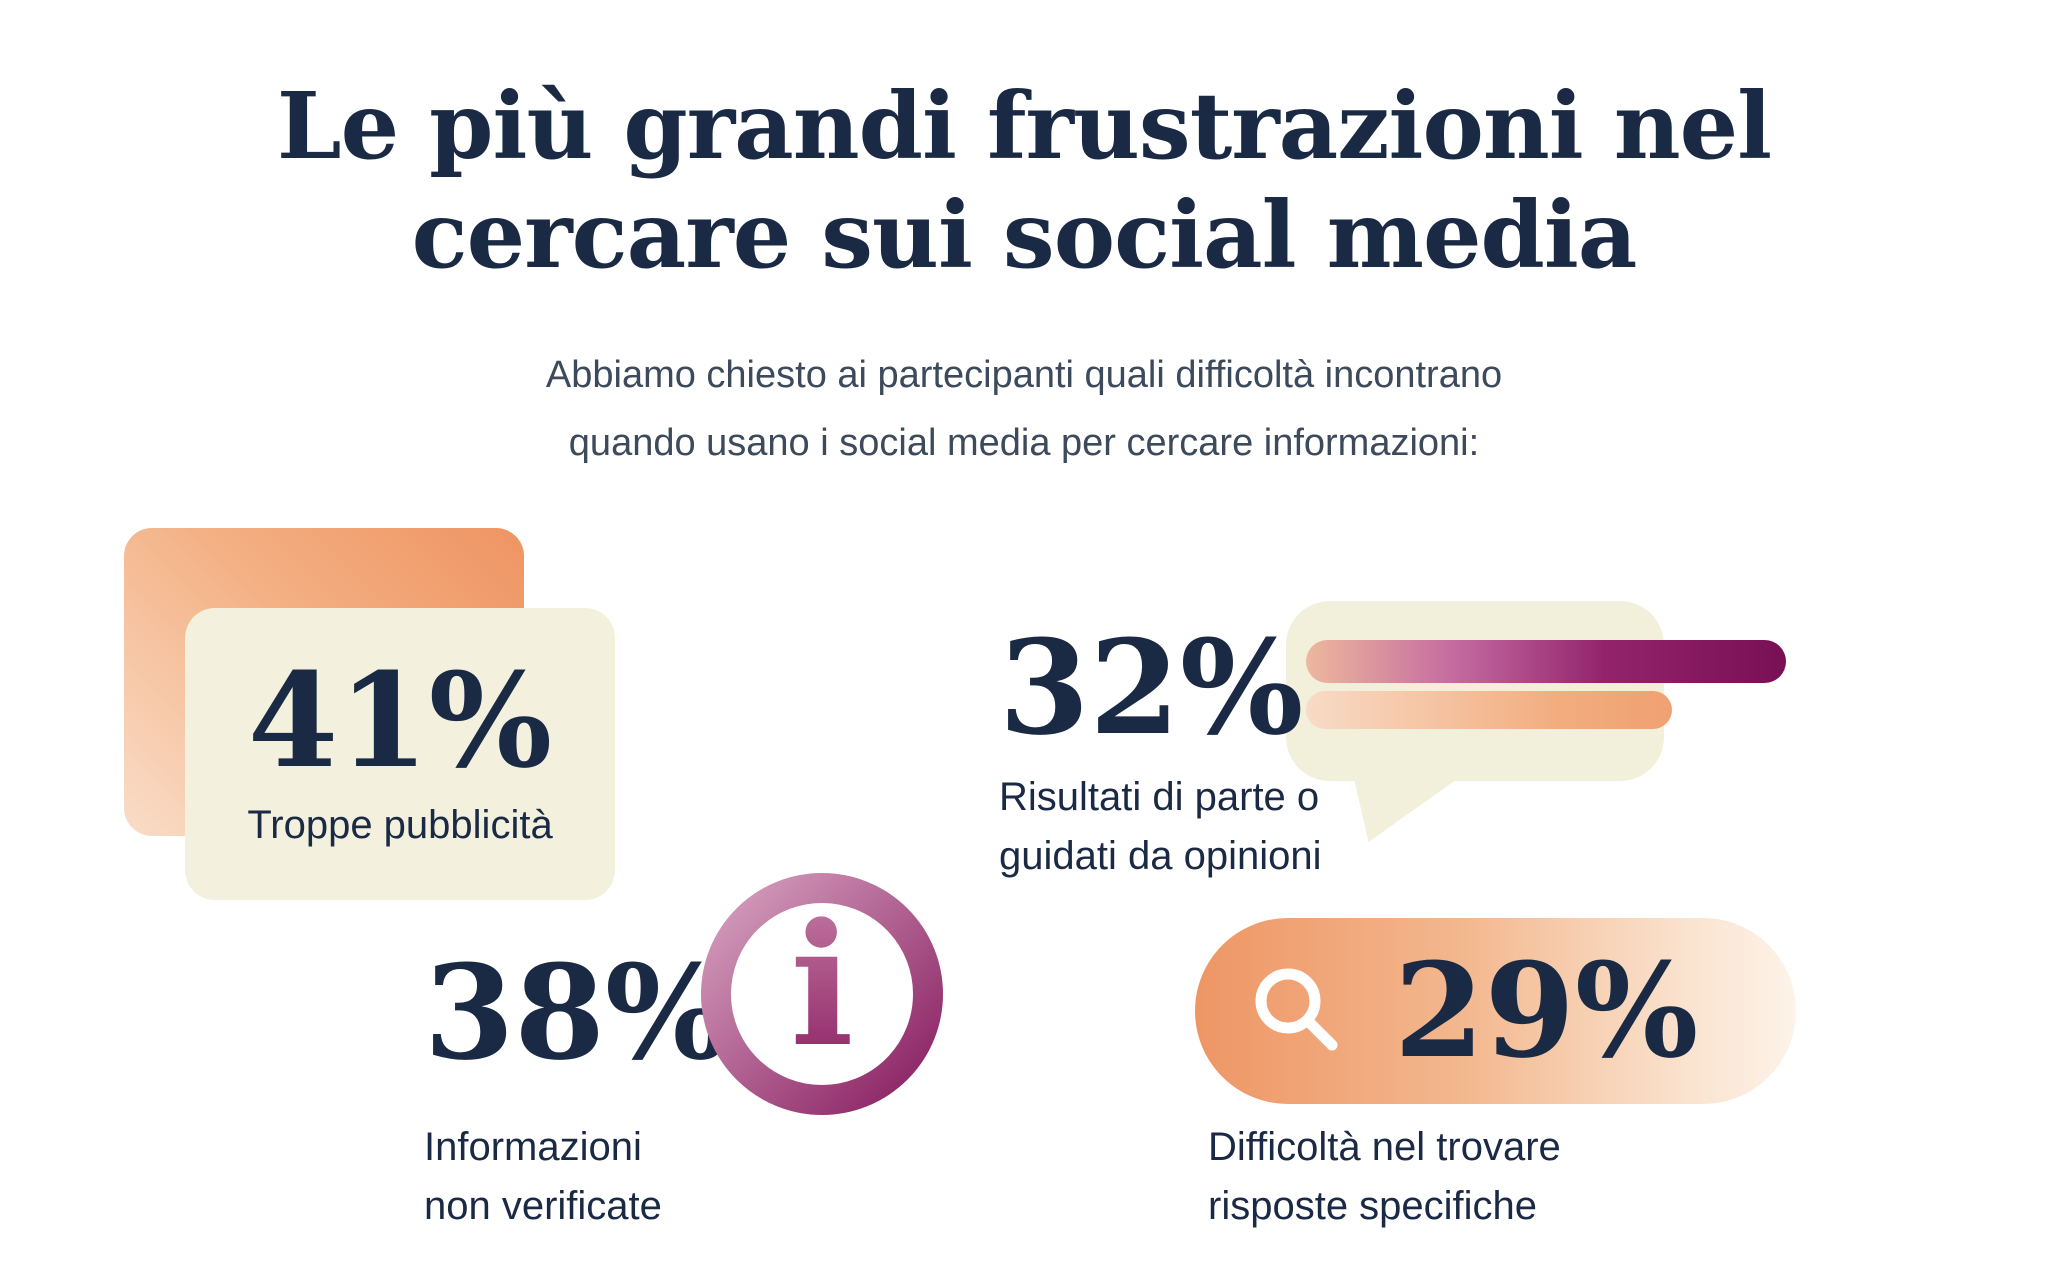  What do you see at coordinates (533, 1147) in the screenshot?
I see `stat-label-unverified-line1: Informazioni` at bounding box center [533, 1147].